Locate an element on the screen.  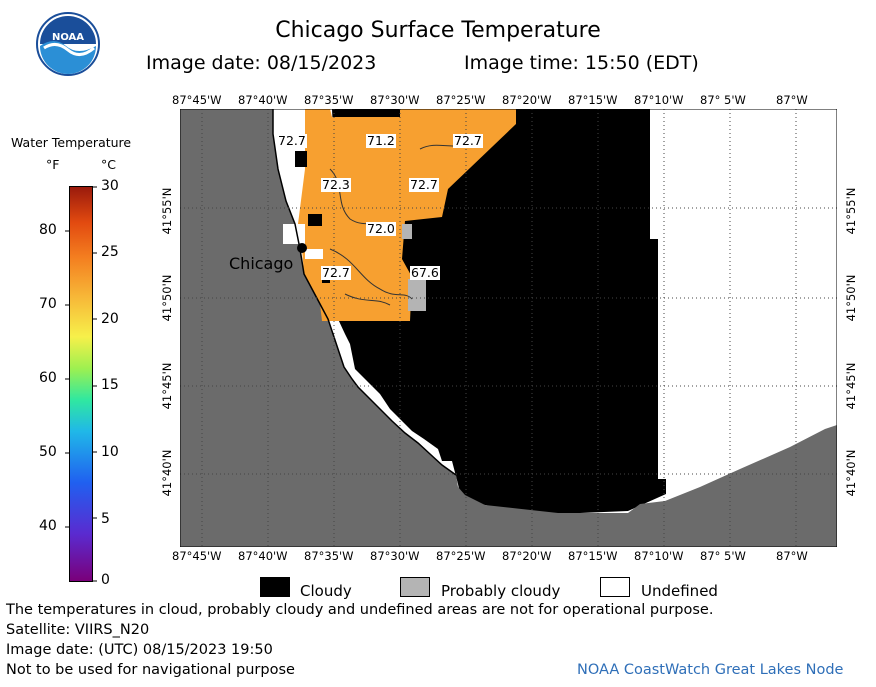
temperature-label: 72.3 is located at coordinates (336, 184).